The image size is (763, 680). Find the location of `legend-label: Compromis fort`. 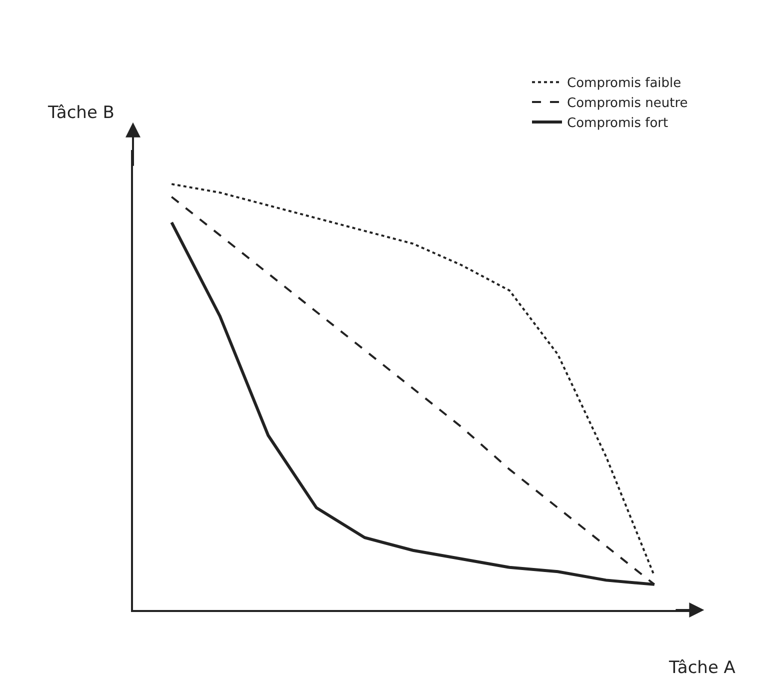

legend-label: Compromis fort is located at coordinates (617, 124).